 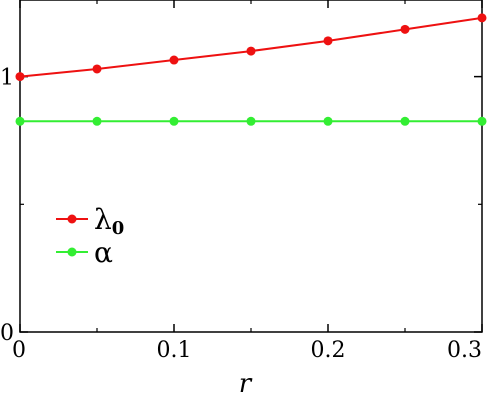 What do you see at coordinates (246, 384) in the screenshot?
I see `x-axis-label: r` at bounding box center [246, 384].